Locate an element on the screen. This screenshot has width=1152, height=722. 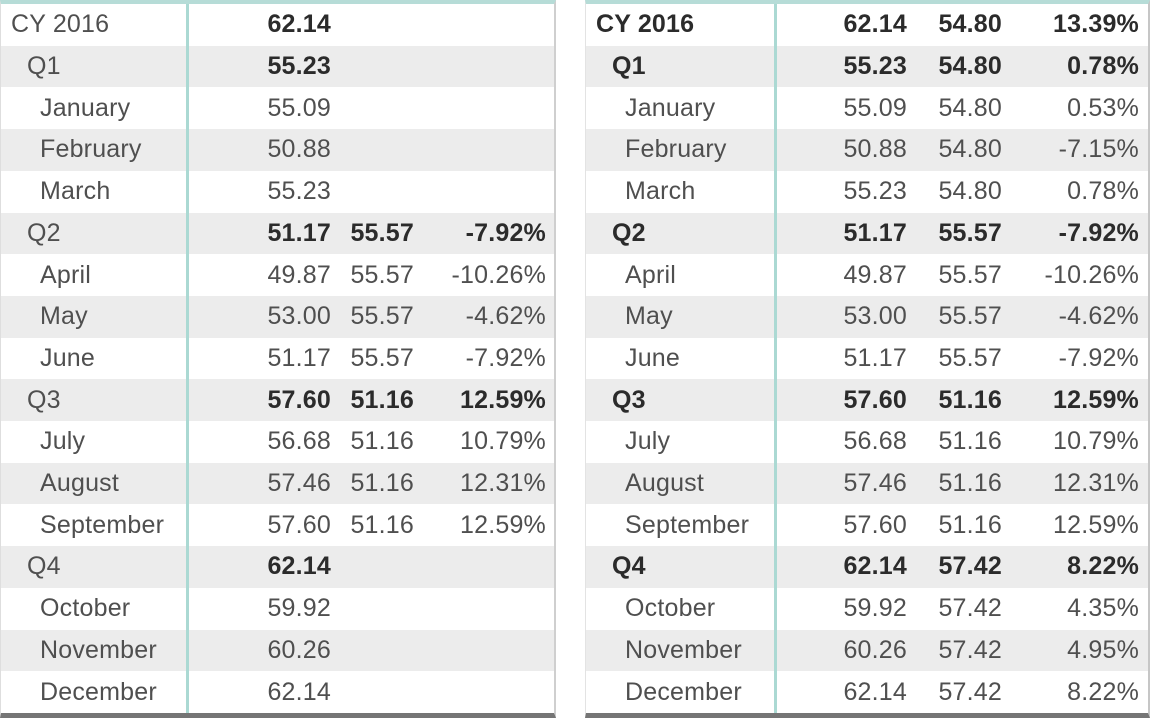
table-row: December 62.14 57.42 8.22% is located at coordinates (867, 692).